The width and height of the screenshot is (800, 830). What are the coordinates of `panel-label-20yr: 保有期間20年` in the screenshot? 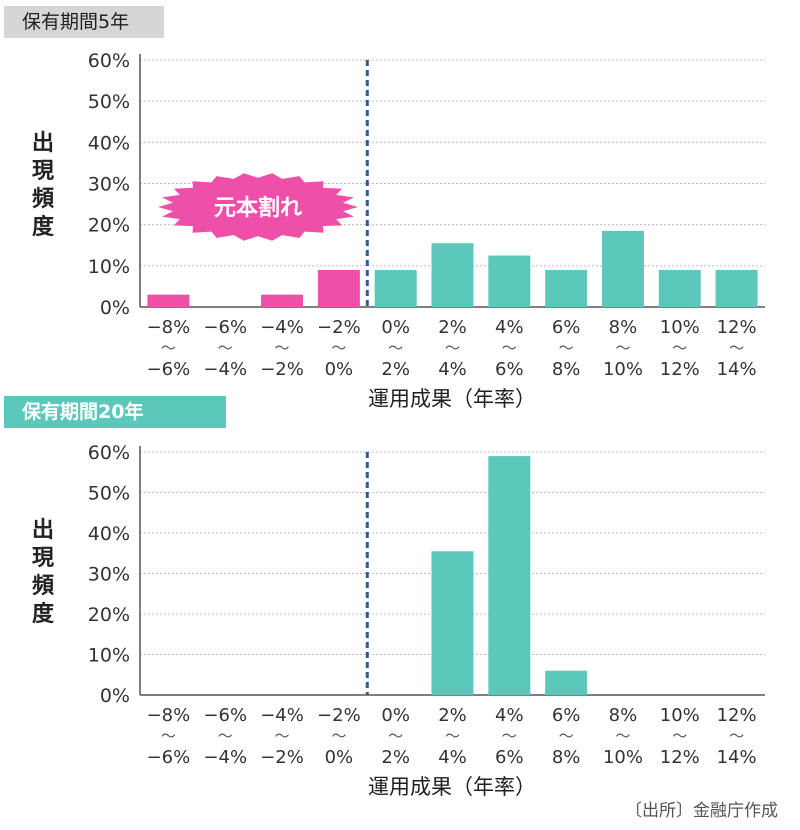 It's located at (115, 412).